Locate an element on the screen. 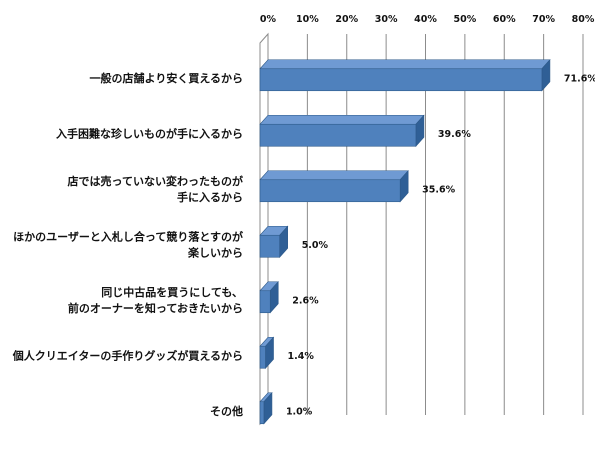 The image size is (595, 454). category-label-line: 一般の店舗より安く買えるから is located at coordinates (166, 78).